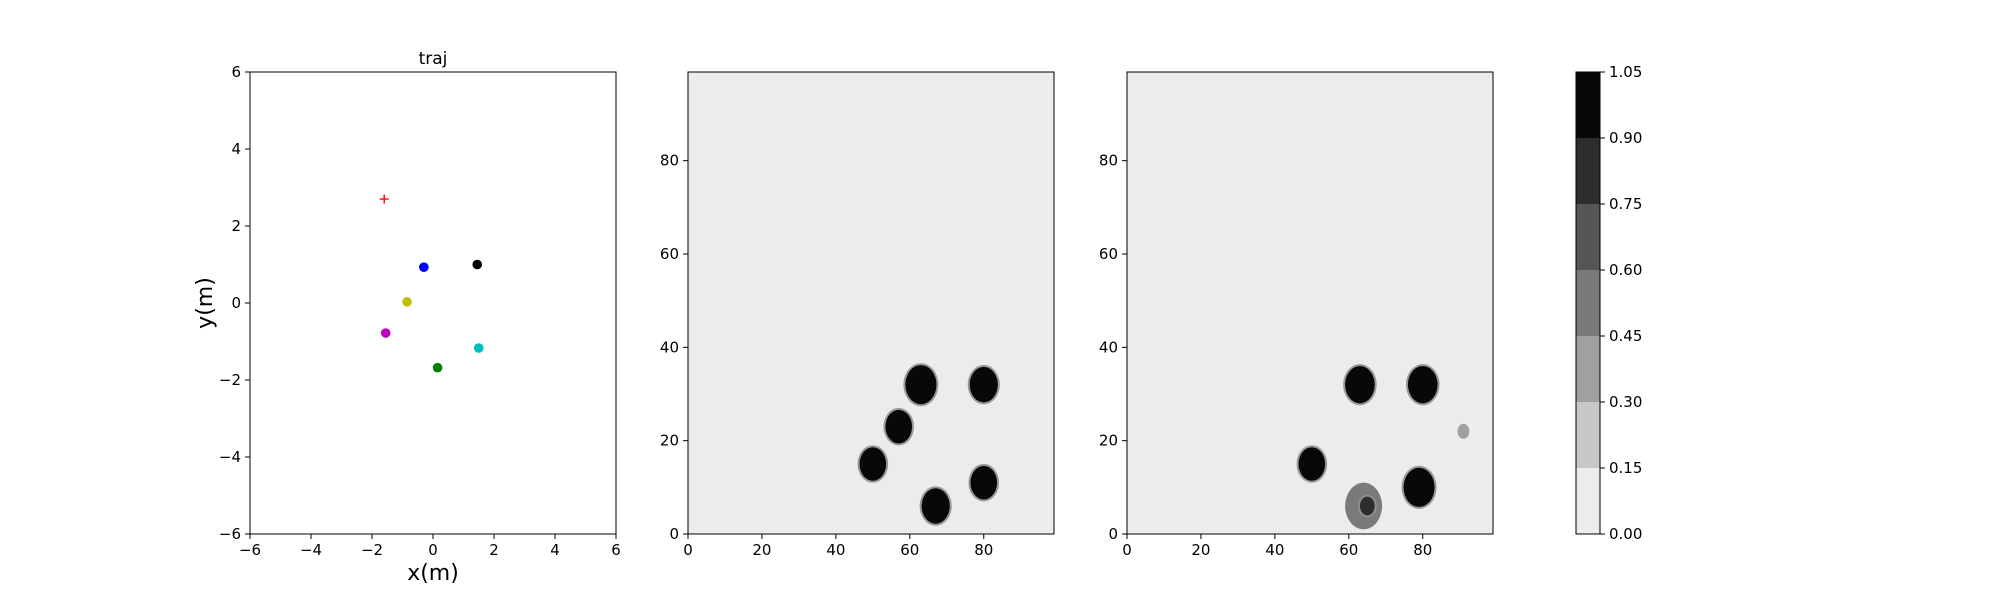  I want to click on traj-ytick-label: 2, so click(236, 226).